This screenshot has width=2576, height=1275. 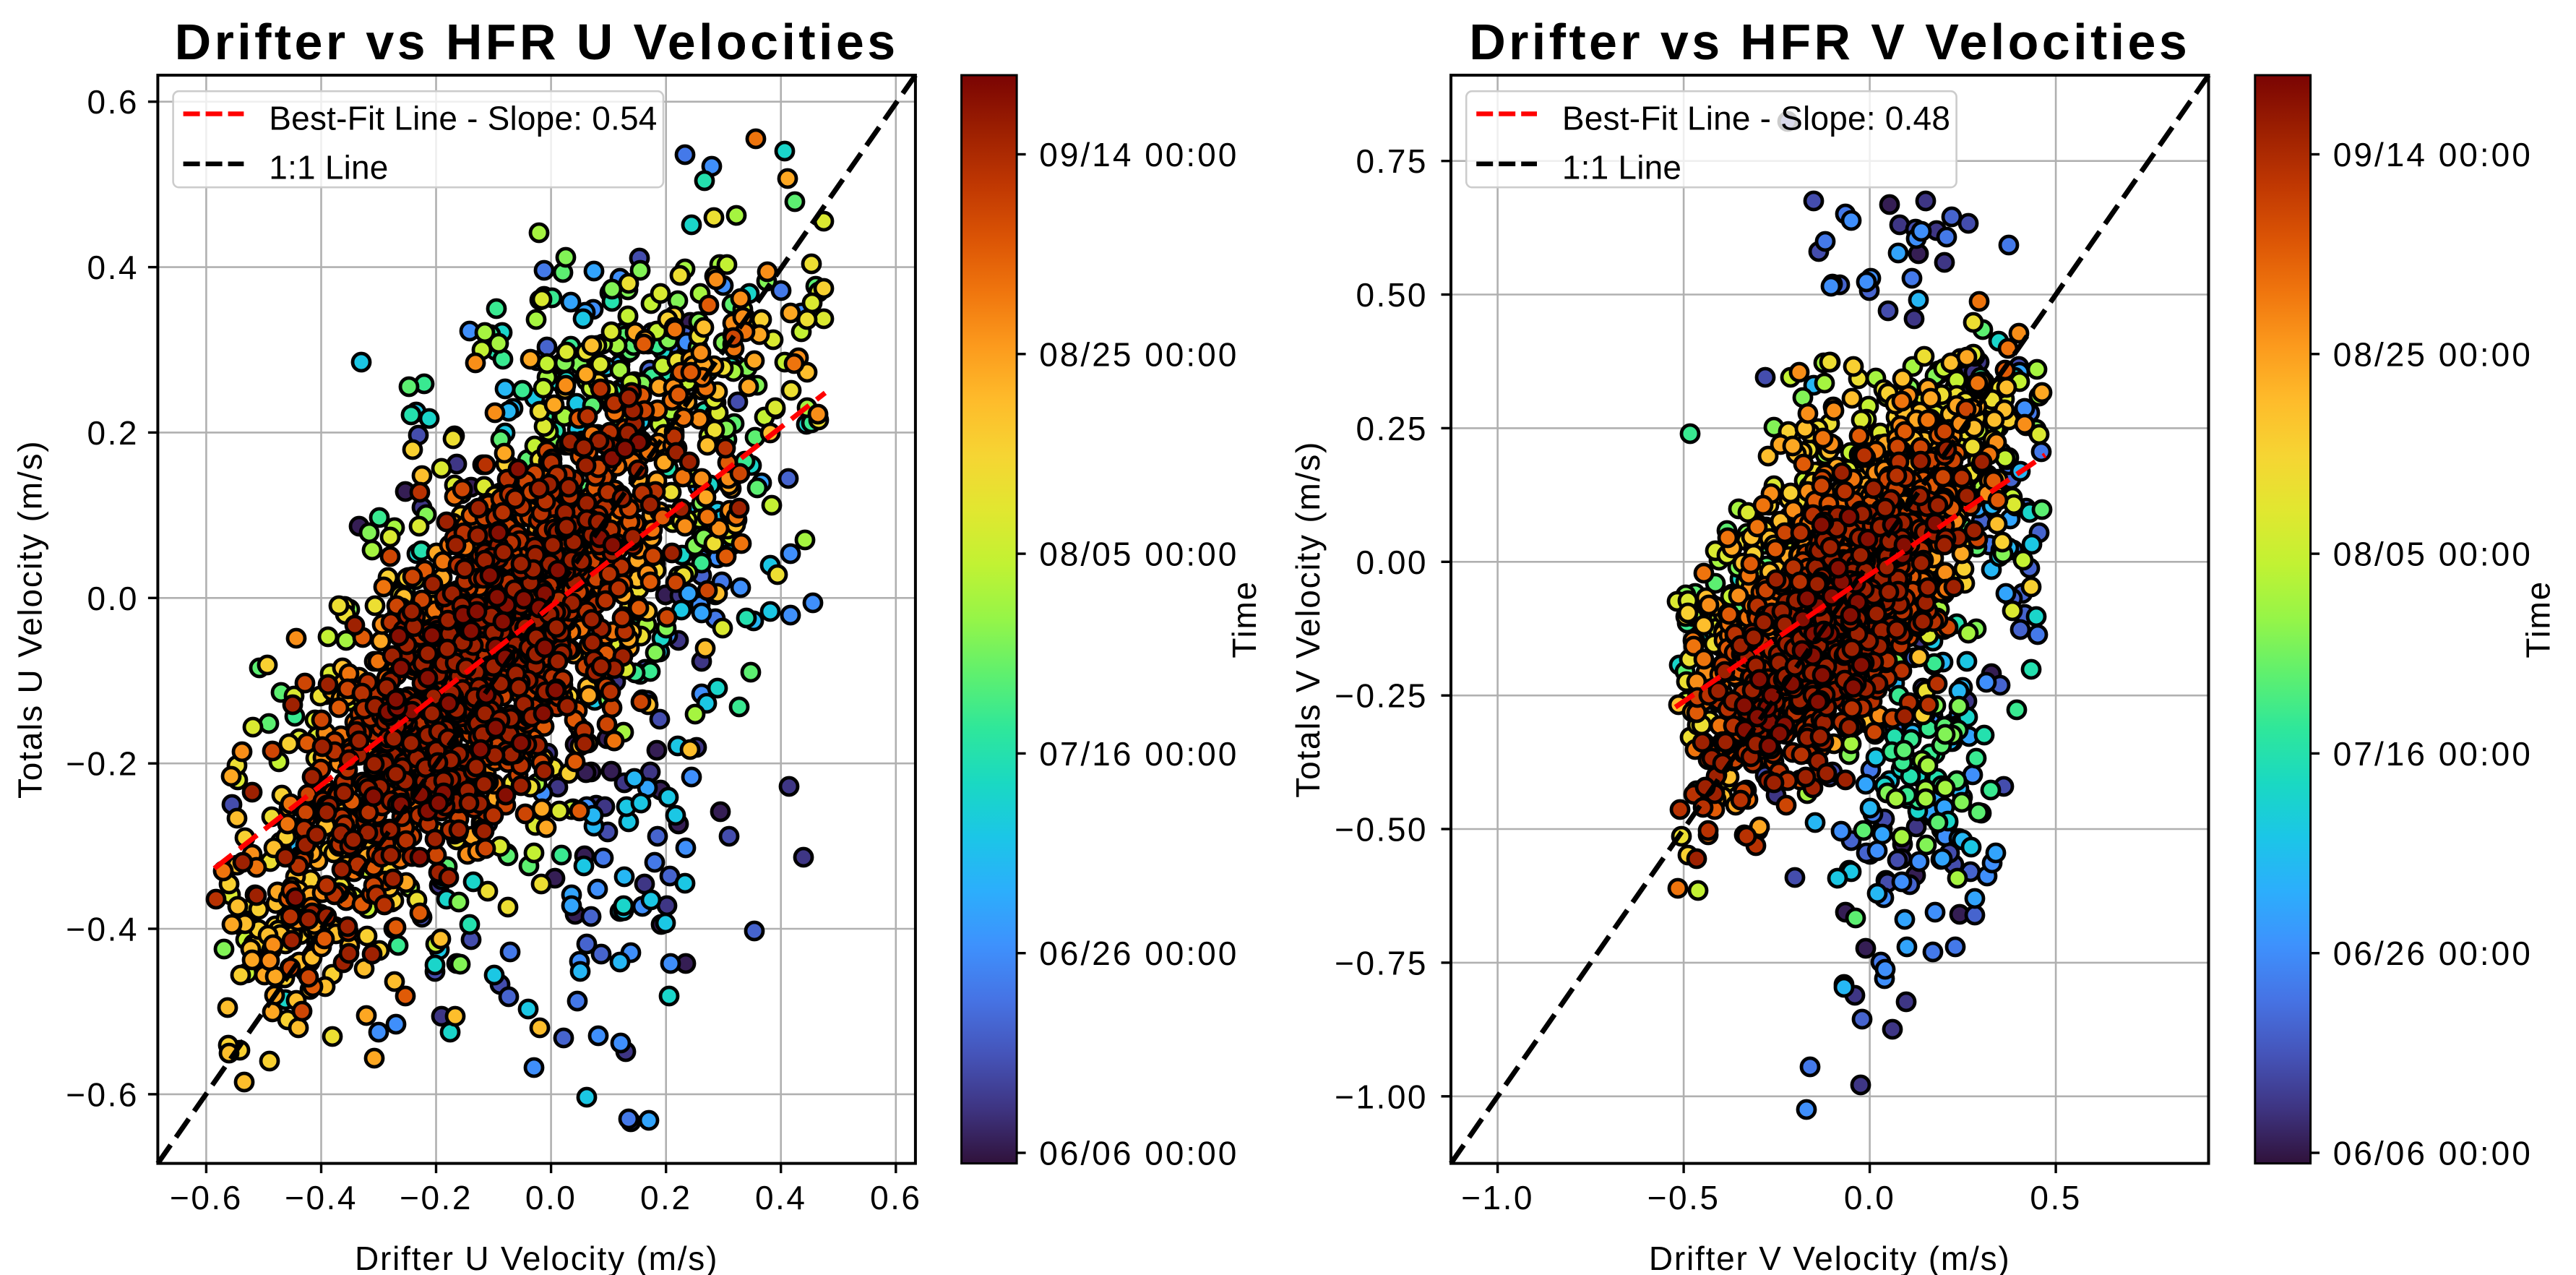 I want to click on svg-text: 0.25, so click(x=1392, y=428).